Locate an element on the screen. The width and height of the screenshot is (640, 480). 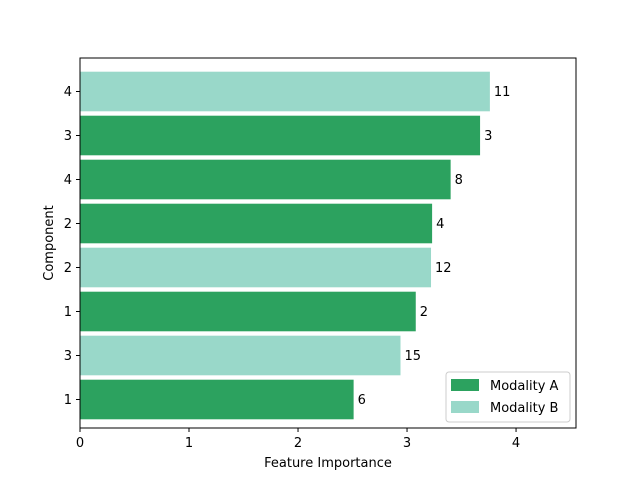
x-tick-label: 1 is located at coordinates (189, 443).